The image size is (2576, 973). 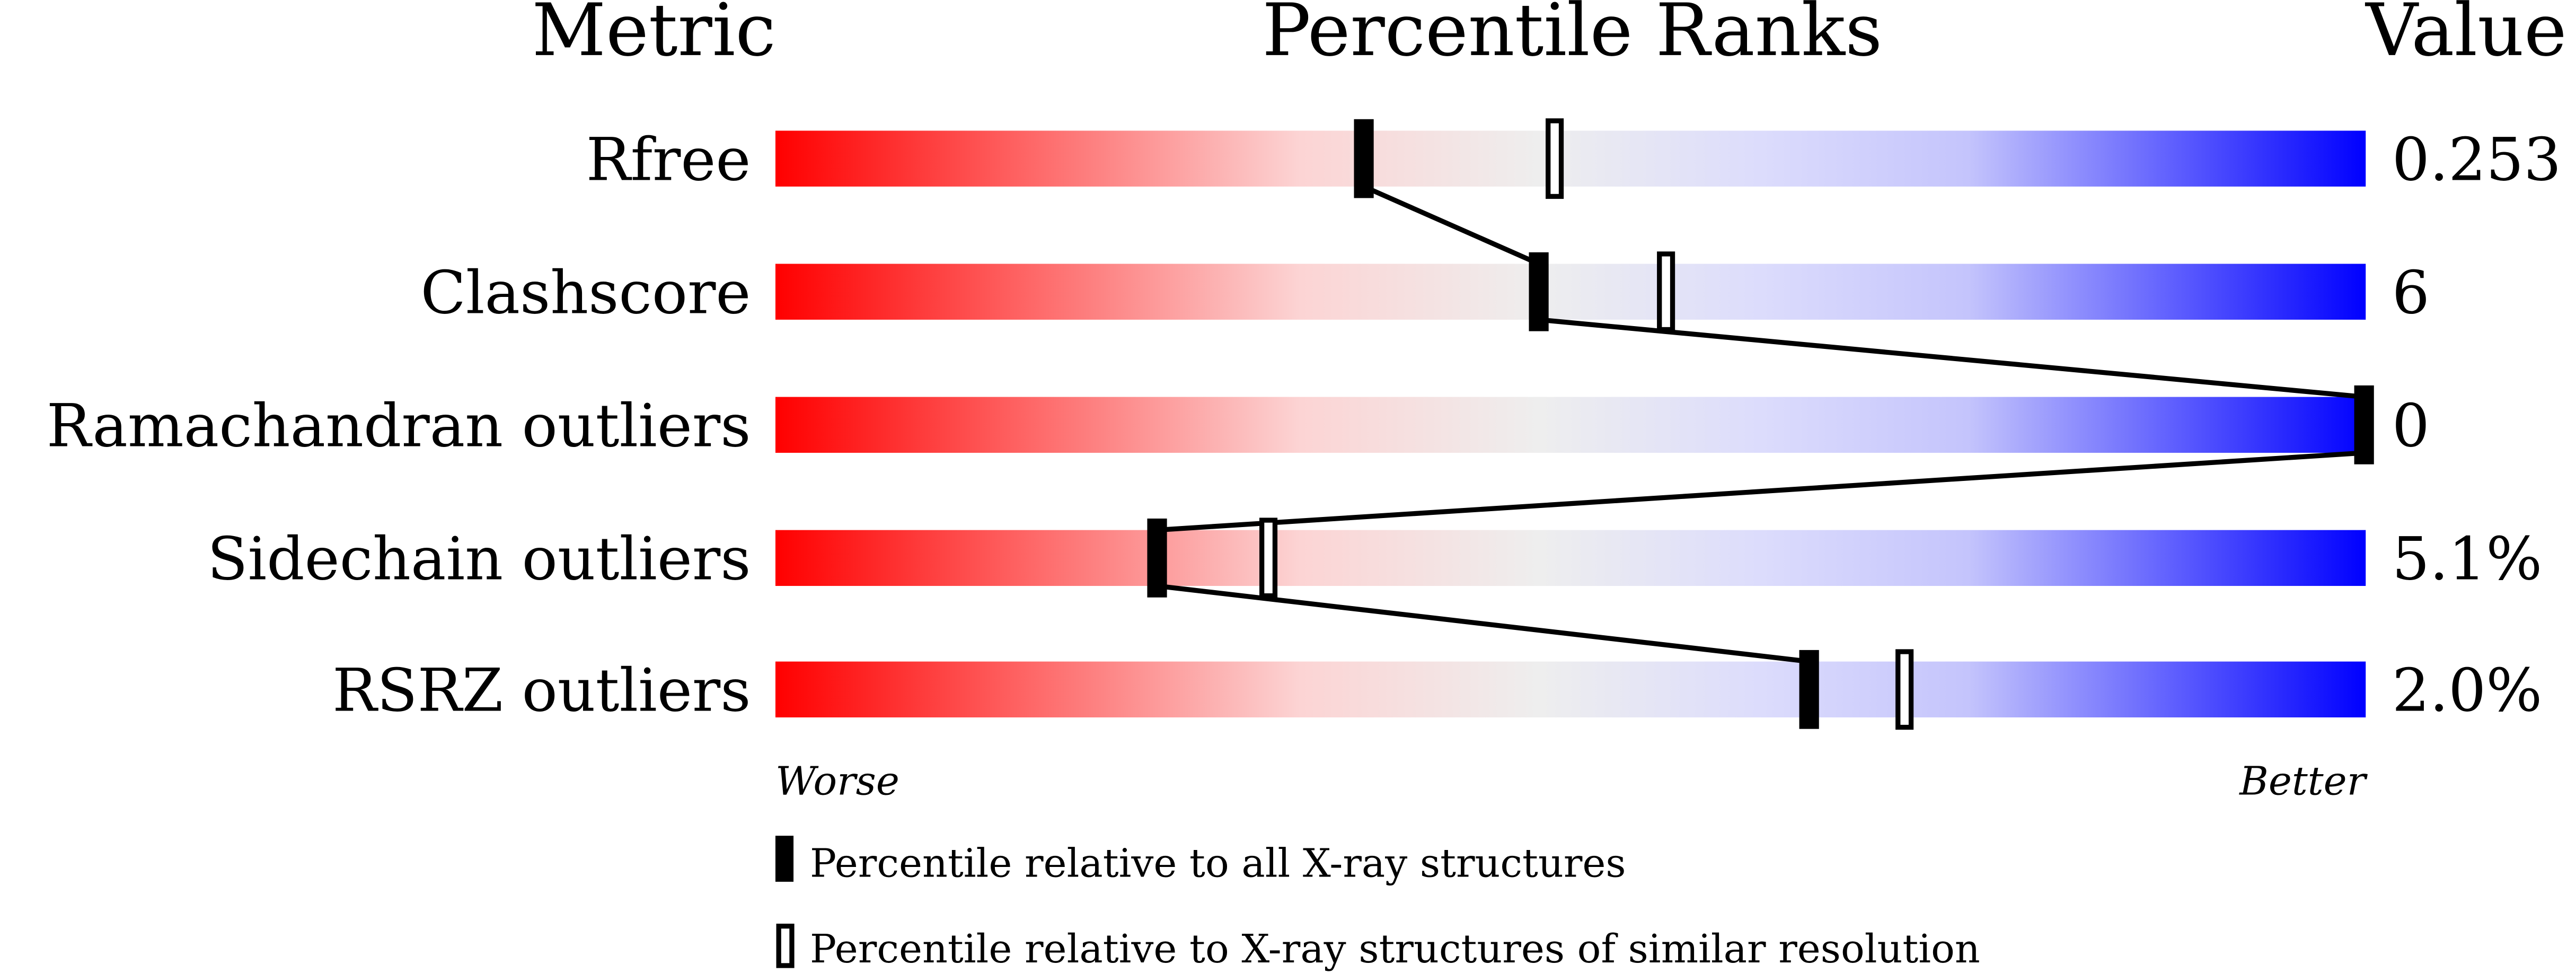 I want to click on header-percentile-ranks: Percentile Ranks, so click(x=1572, y=36).